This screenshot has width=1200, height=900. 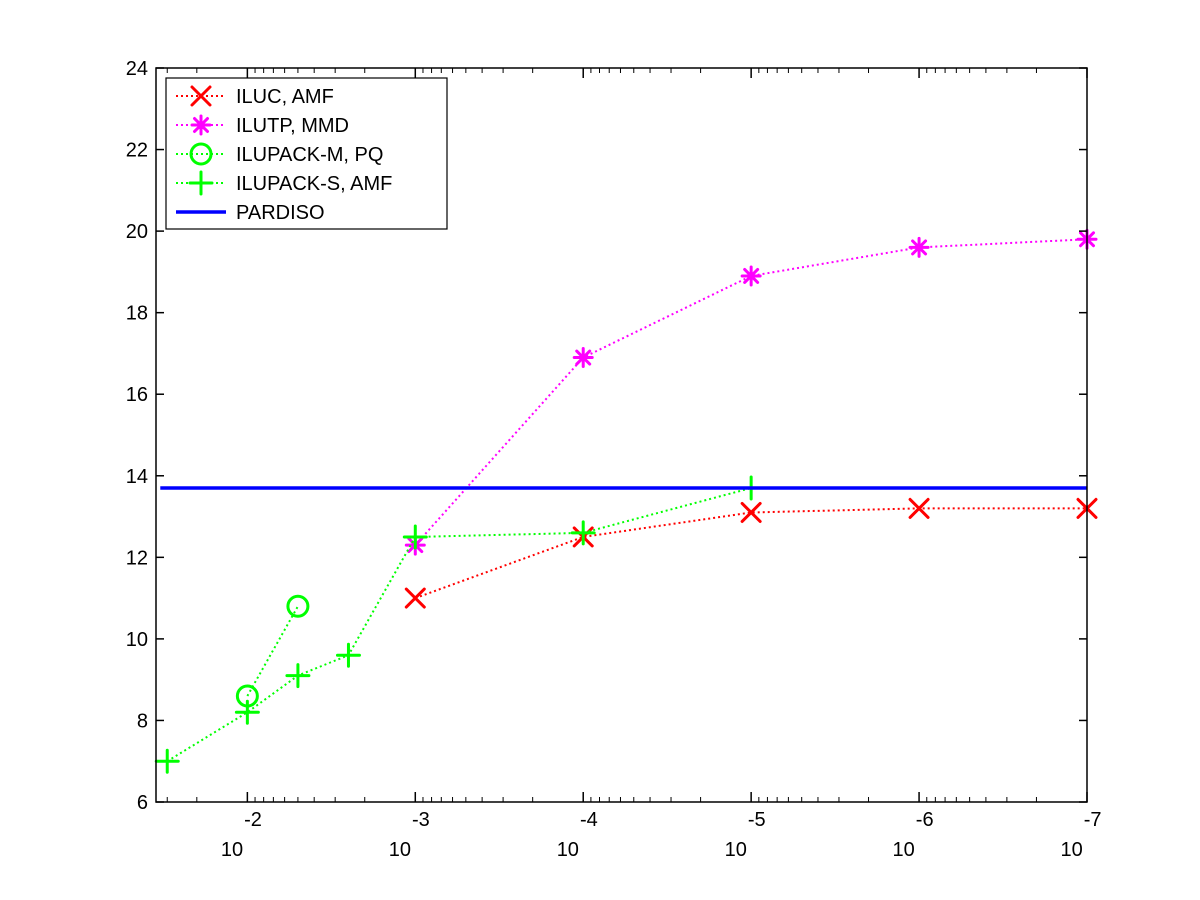 I want to click on series-line-ilupack-m-pq, so click(x=272, y=651).